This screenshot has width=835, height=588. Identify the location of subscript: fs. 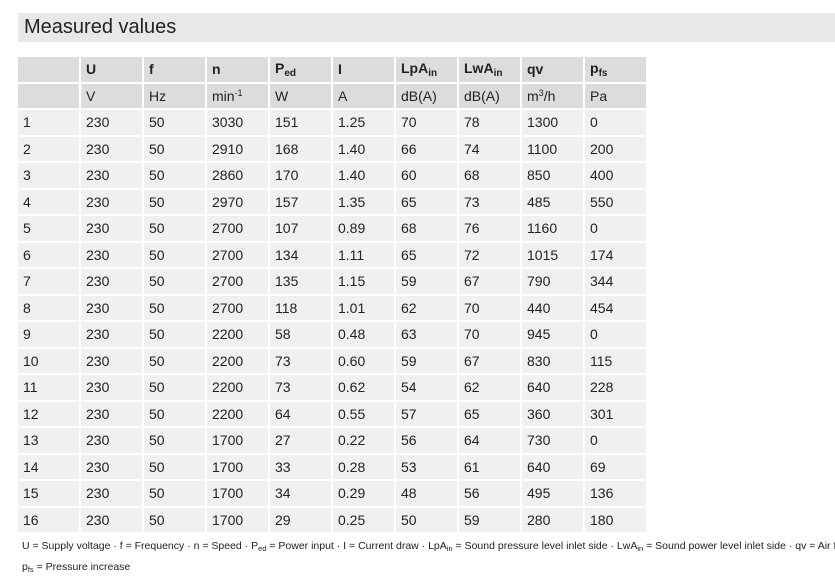
(30, 569).